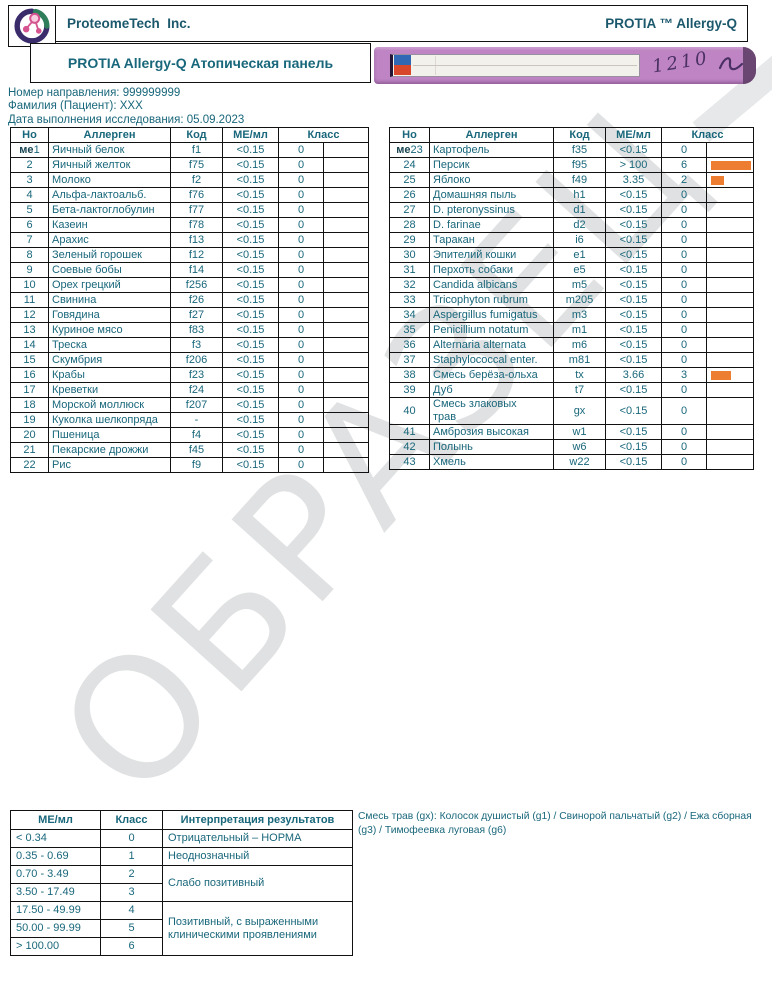 Image resolution: width=772 pixels, height=989 pixels. What do you see at coordinates (189, 435) in the screenshot?
I see `result-row: 20 Пшеница f4 <0.15 0` at bounding box center [189, 435].